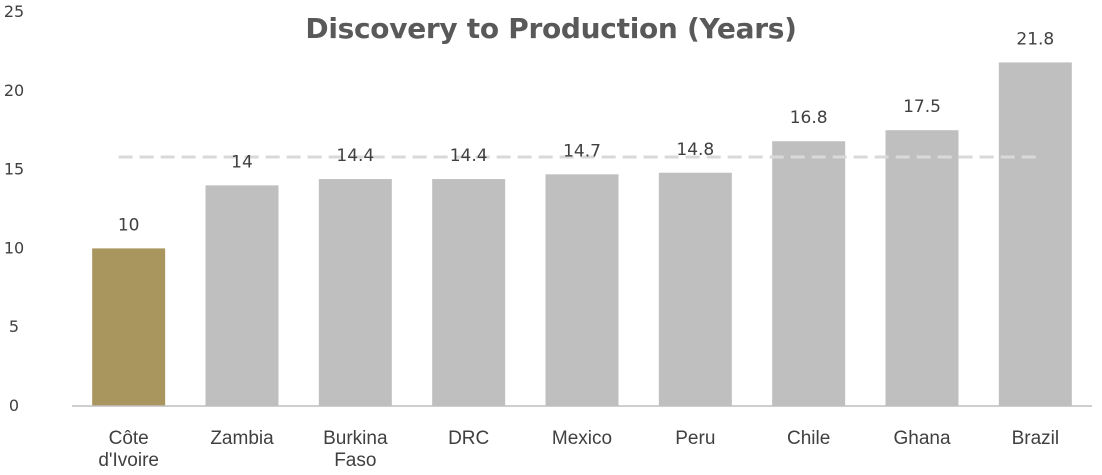 This screenshot has width=1102, height=475. Describe the element at coordinates (468, 438) in the screenshot. I see `x-tick-label: DRC` at that location.